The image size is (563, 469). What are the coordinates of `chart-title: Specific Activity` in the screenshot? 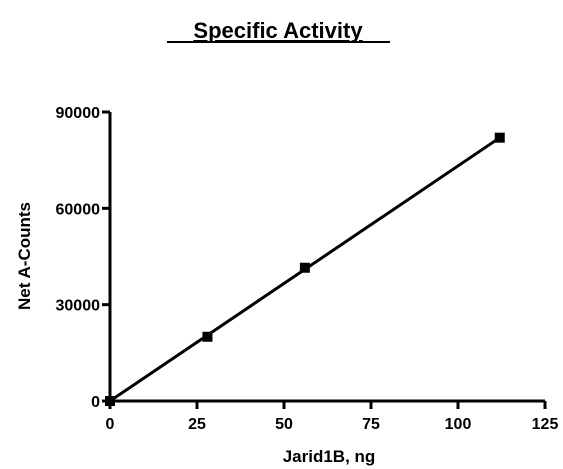 It's located at (278, 30).